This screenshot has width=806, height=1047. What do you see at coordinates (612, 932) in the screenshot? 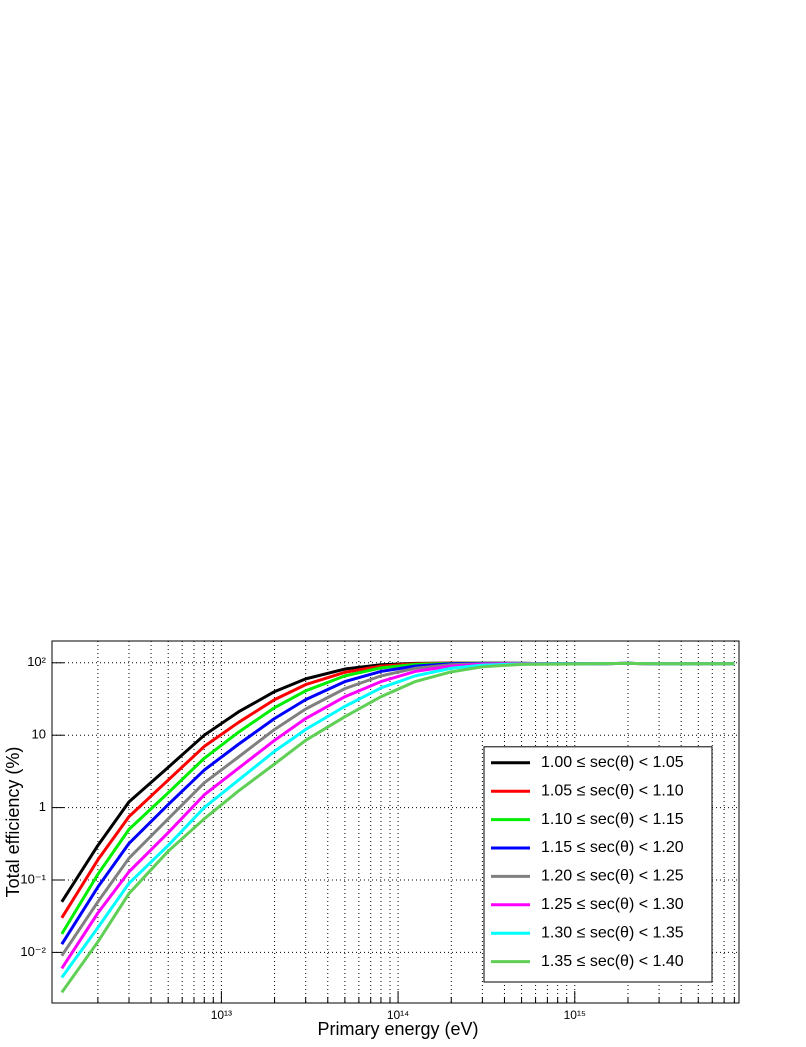
I see `legend-label: 1.30 ≤ sec(θ) < 1.35` at bounding box center [612, 932].